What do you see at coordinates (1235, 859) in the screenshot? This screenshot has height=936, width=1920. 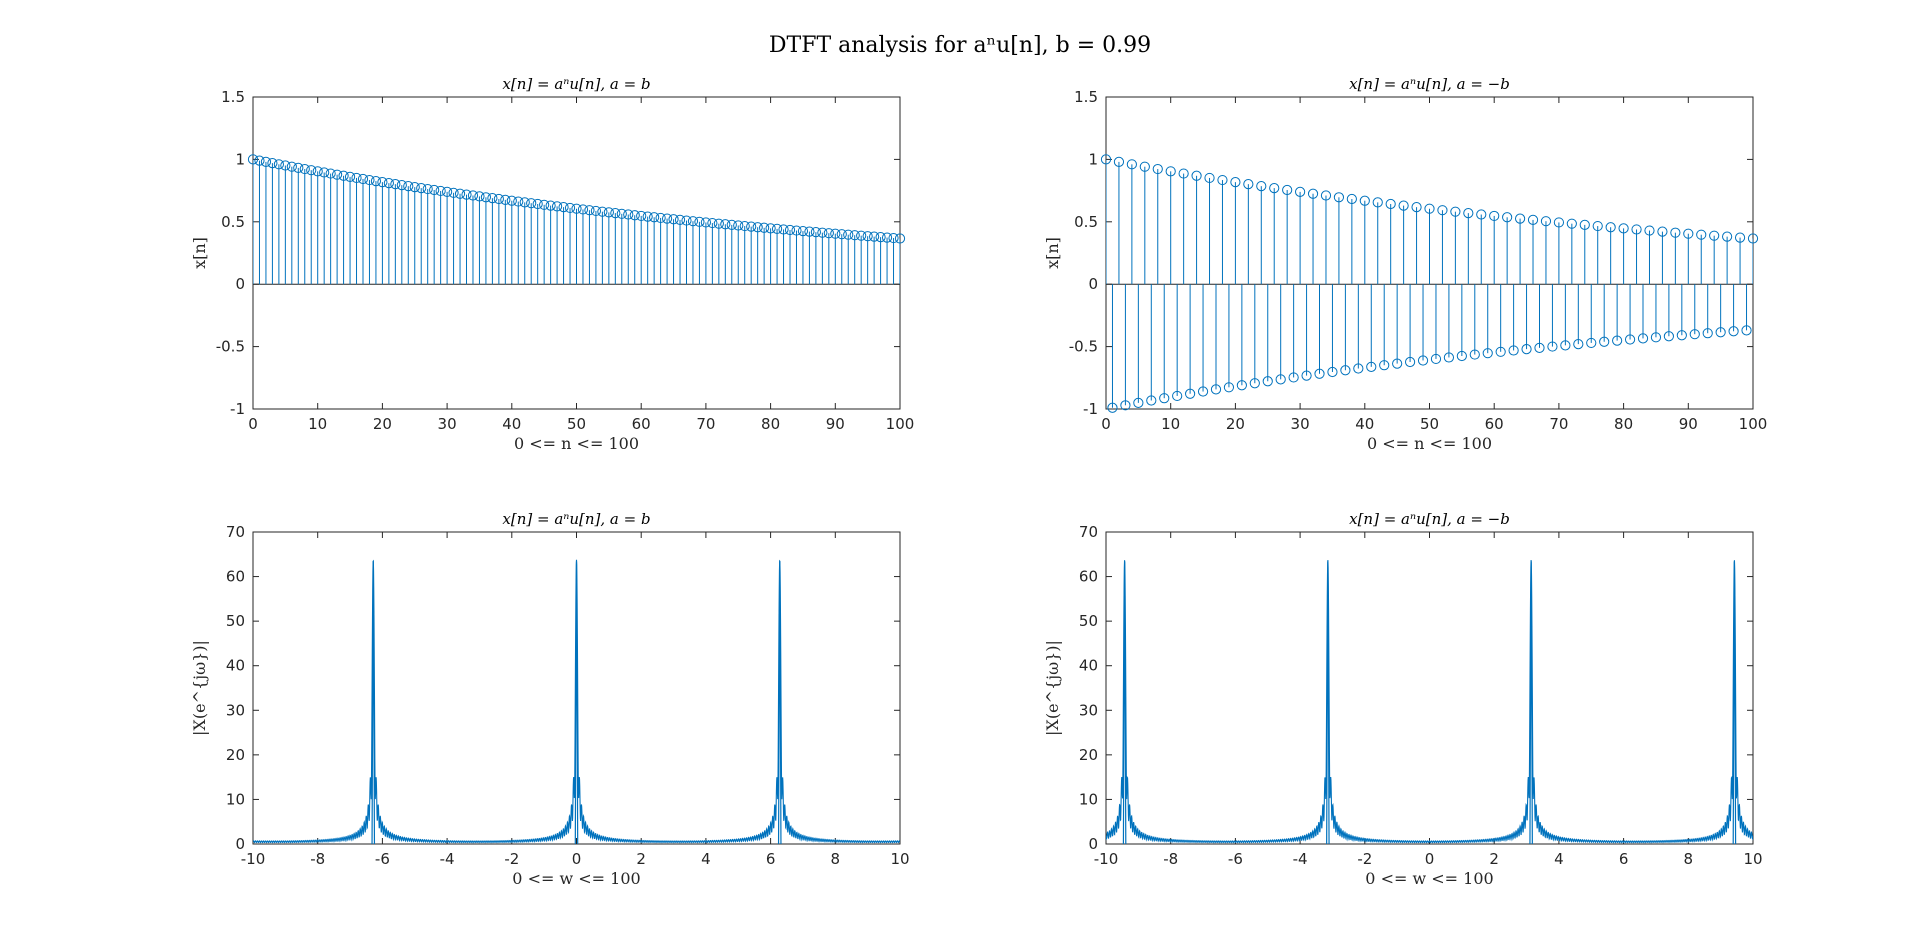 I see `x-tick-label: -6` at bounding box center [1235, 859].